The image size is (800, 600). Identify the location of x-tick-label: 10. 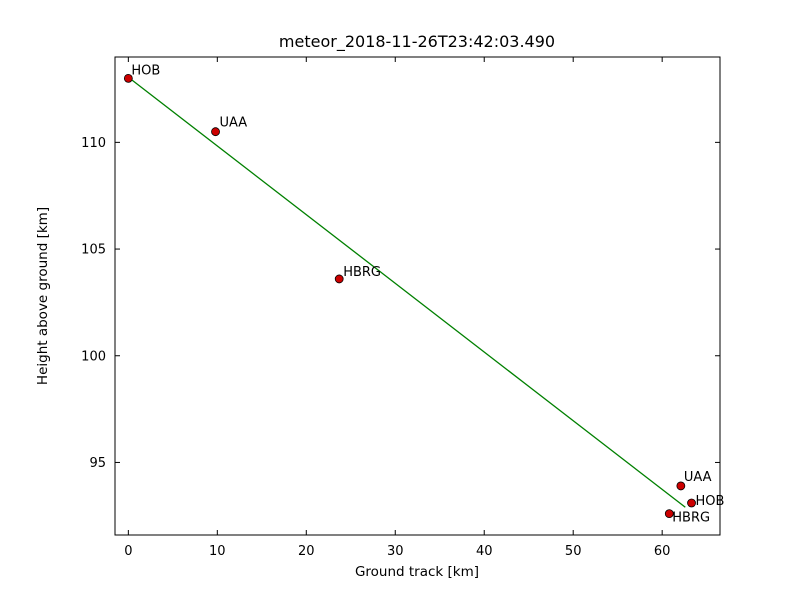
(217, 551).